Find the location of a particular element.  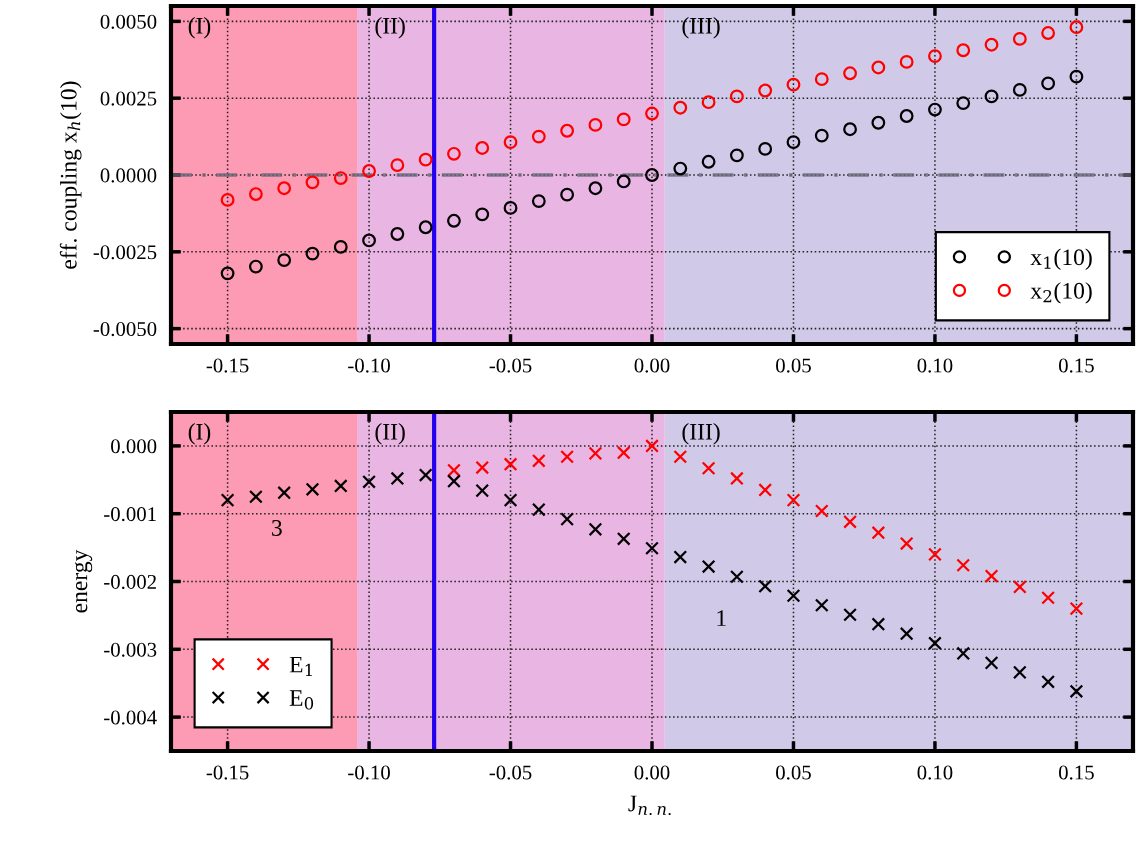

x-axis-title: J$_{n.n.}$ is located at coordinates (649, 805).